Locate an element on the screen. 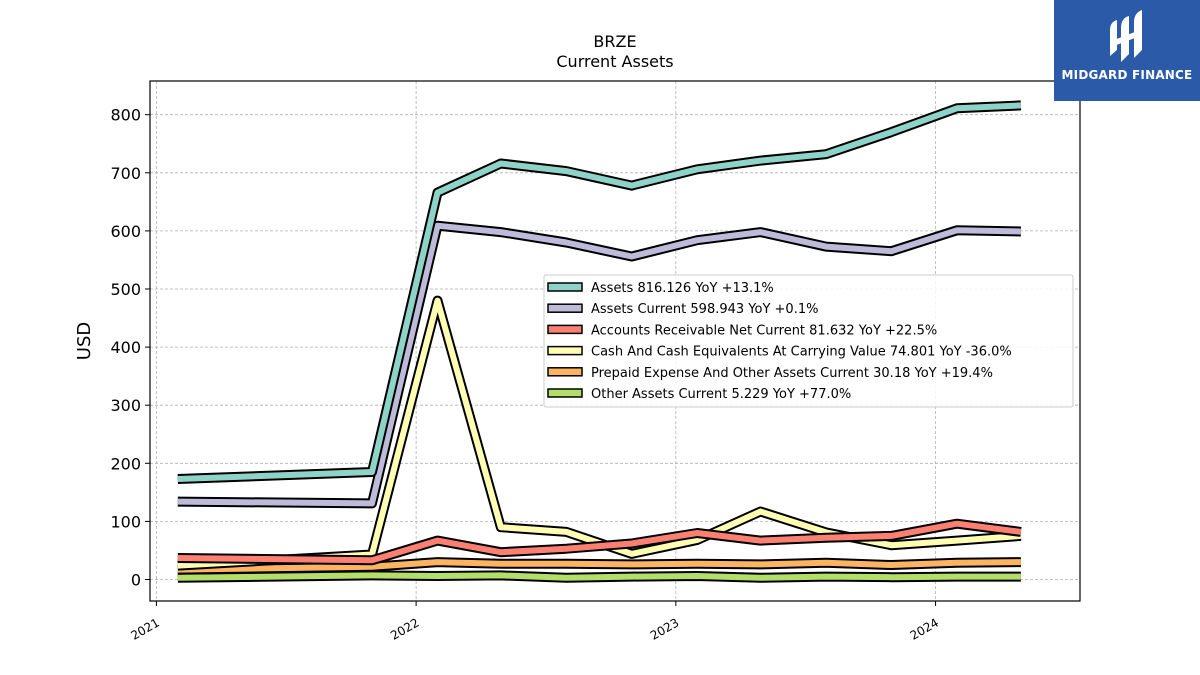 This screenshot has width=1200, height=675. y-tick-label: 800 is located at coordinates (125, 115).